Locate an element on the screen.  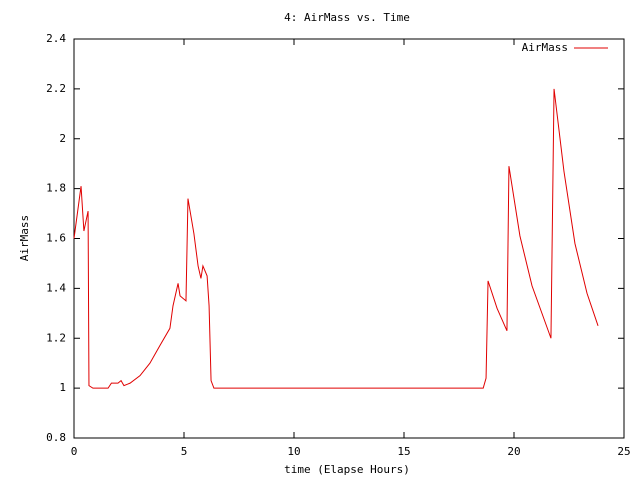
x-tick-label: 20 is located at coordinates (513, 451).